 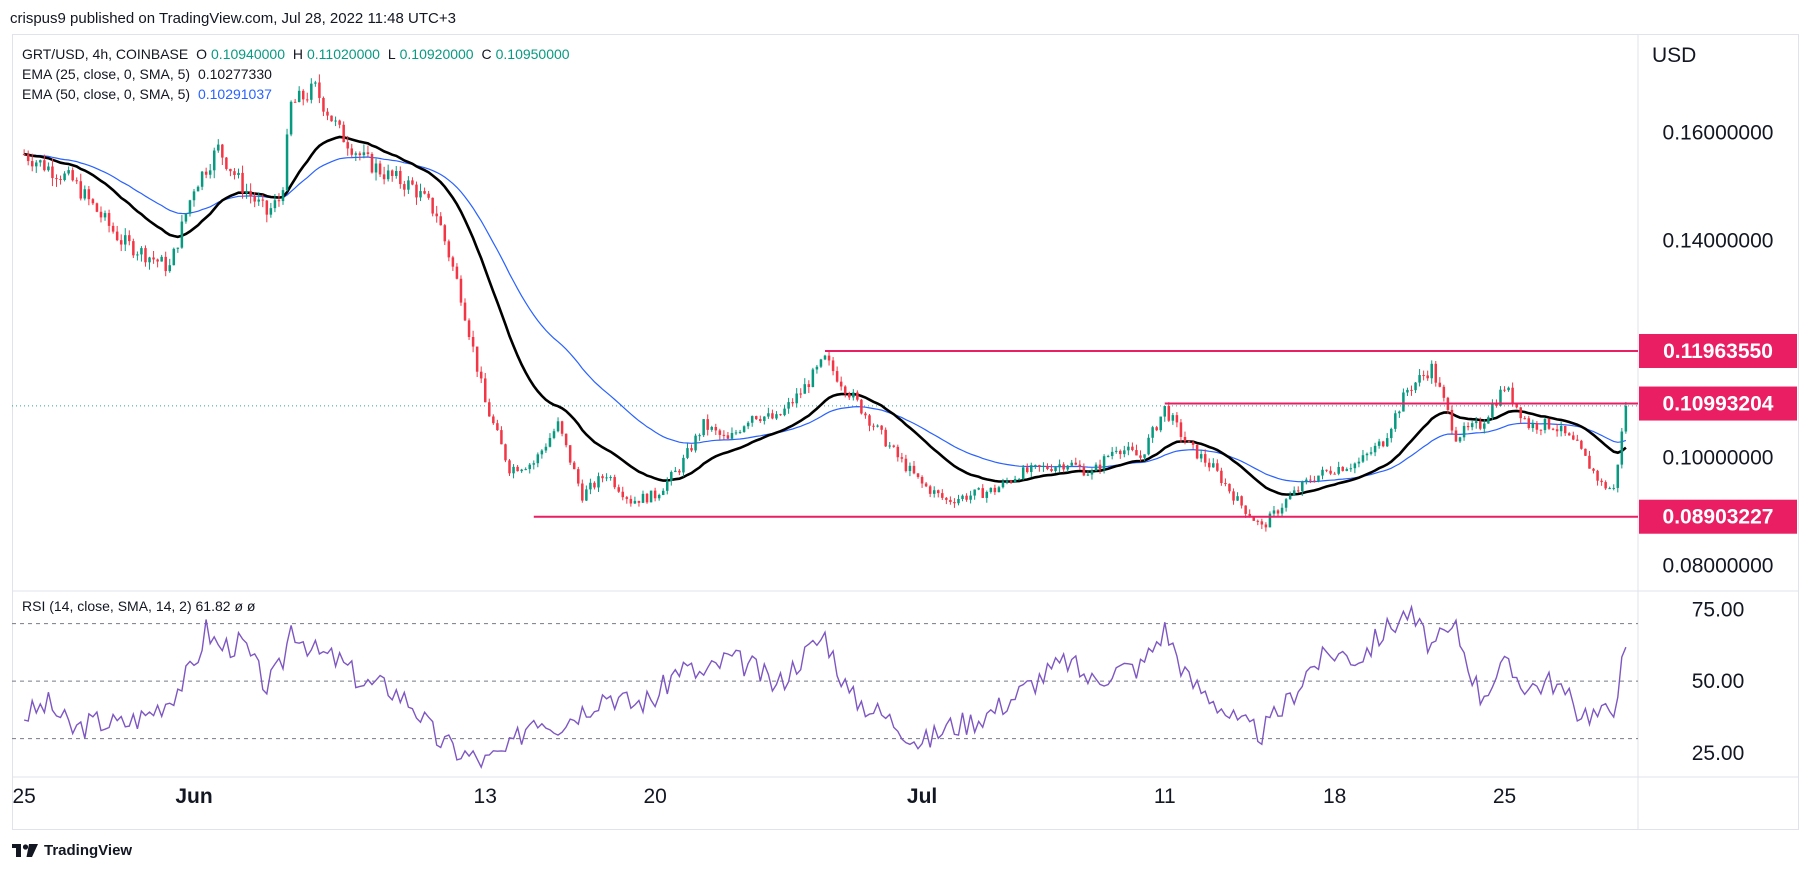 What do you see at coordinates (1165, 796) in the screenshot?
I see `time-tick-label: 11` at bounding box center [1165, 796].